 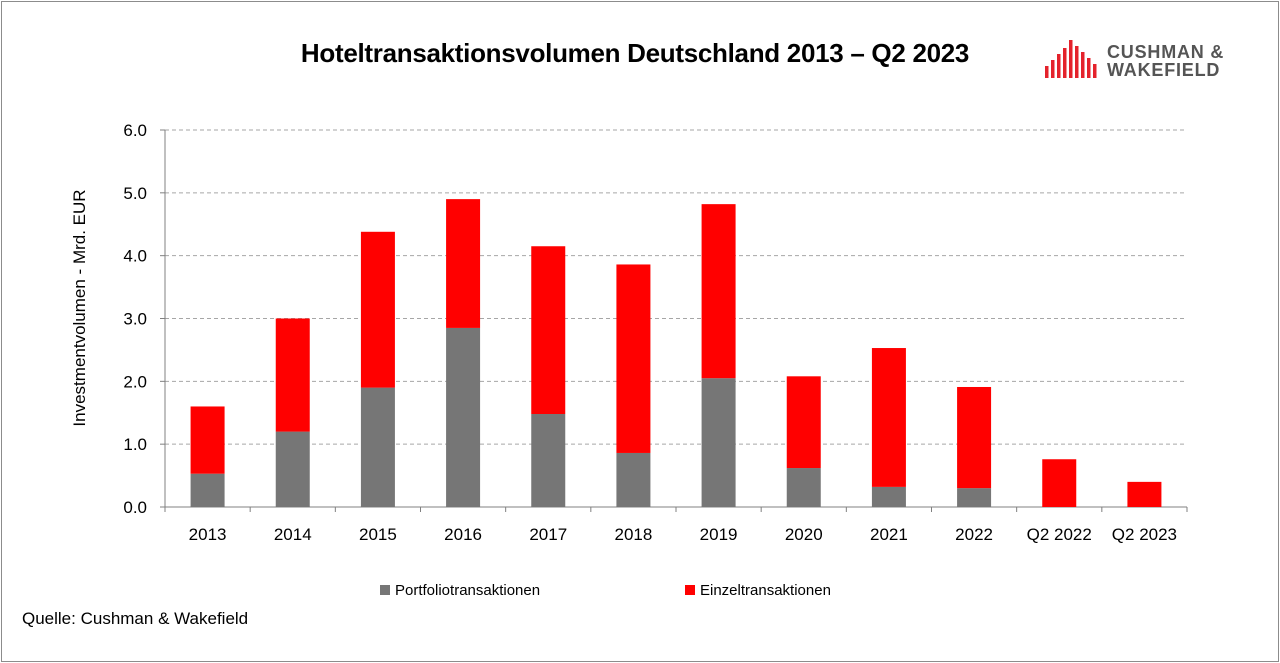 I want to click on legend-label-portfolio: Portfoliotransaktionen, so click(x=468, y=590).